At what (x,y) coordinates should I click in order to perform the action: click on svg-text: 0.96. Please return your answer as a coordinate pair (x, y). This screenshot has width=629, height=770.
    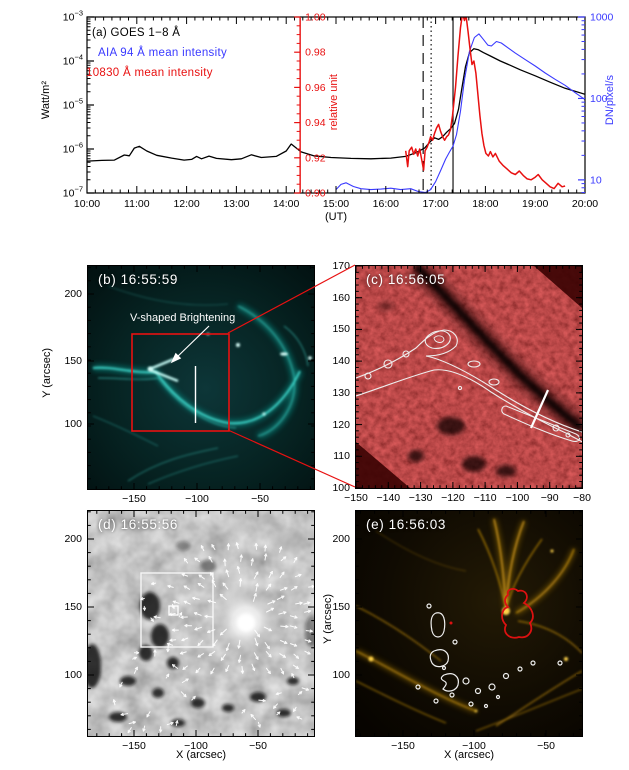
    Looking at the image, I should click on (315, 88).